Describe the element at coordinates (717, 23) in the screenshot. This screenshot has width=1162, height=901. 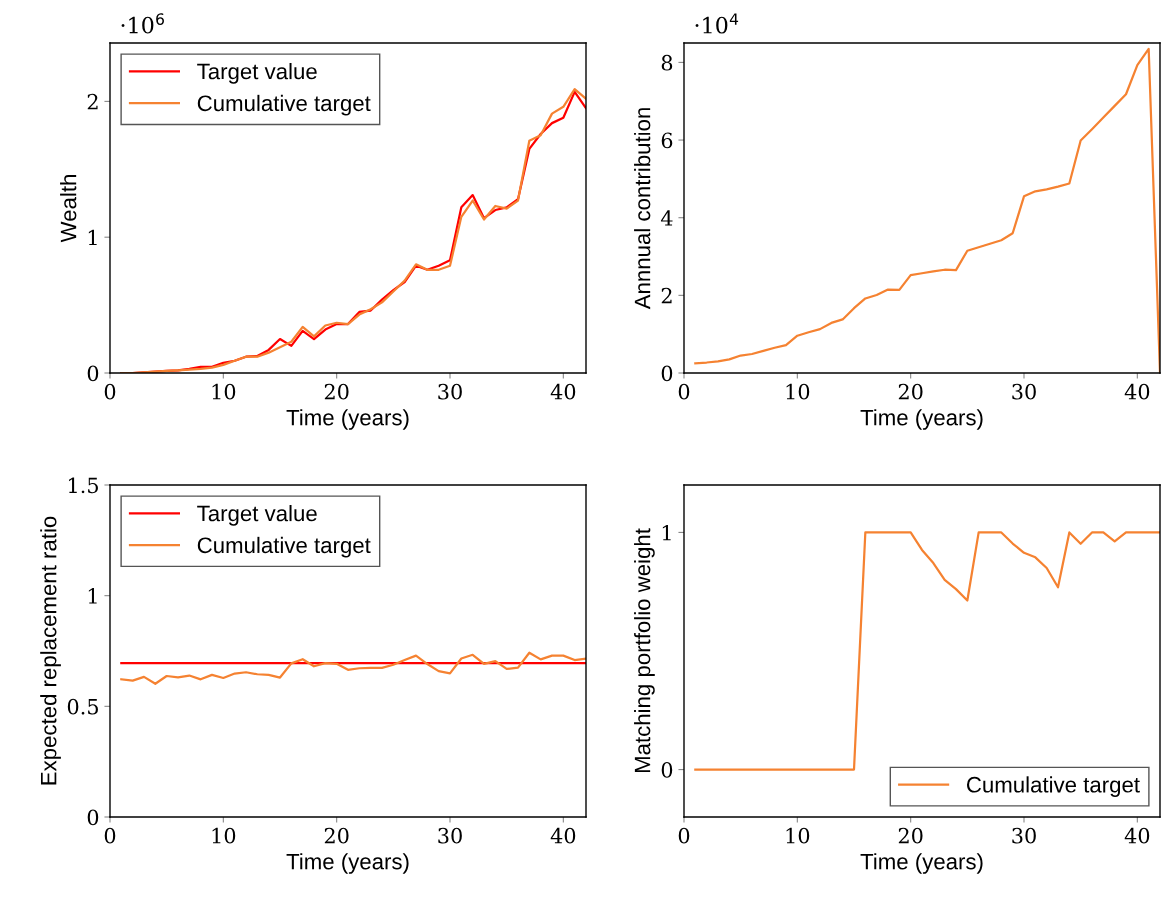
I see `text: ·10$^{4}$` at that location.